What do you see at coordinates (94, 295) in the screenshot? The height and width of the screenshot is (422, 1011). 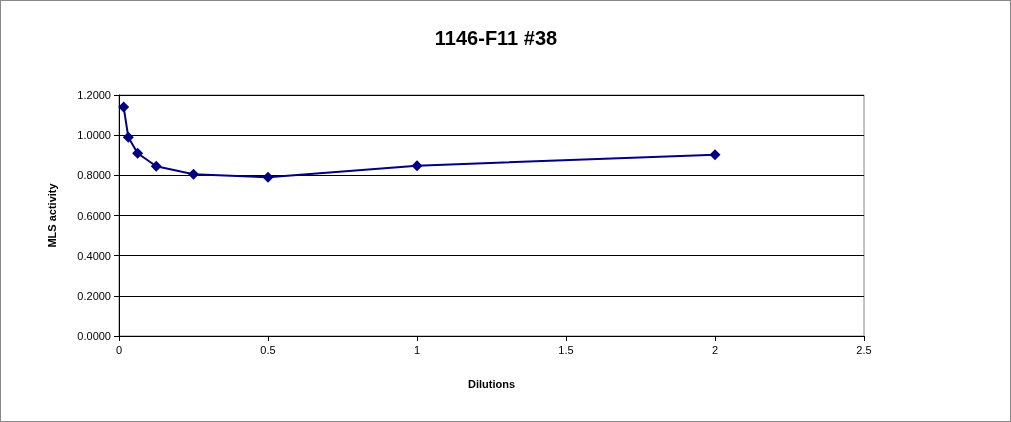 I see `y-tick-label: 0.2000` at bounding box center [94, 295].